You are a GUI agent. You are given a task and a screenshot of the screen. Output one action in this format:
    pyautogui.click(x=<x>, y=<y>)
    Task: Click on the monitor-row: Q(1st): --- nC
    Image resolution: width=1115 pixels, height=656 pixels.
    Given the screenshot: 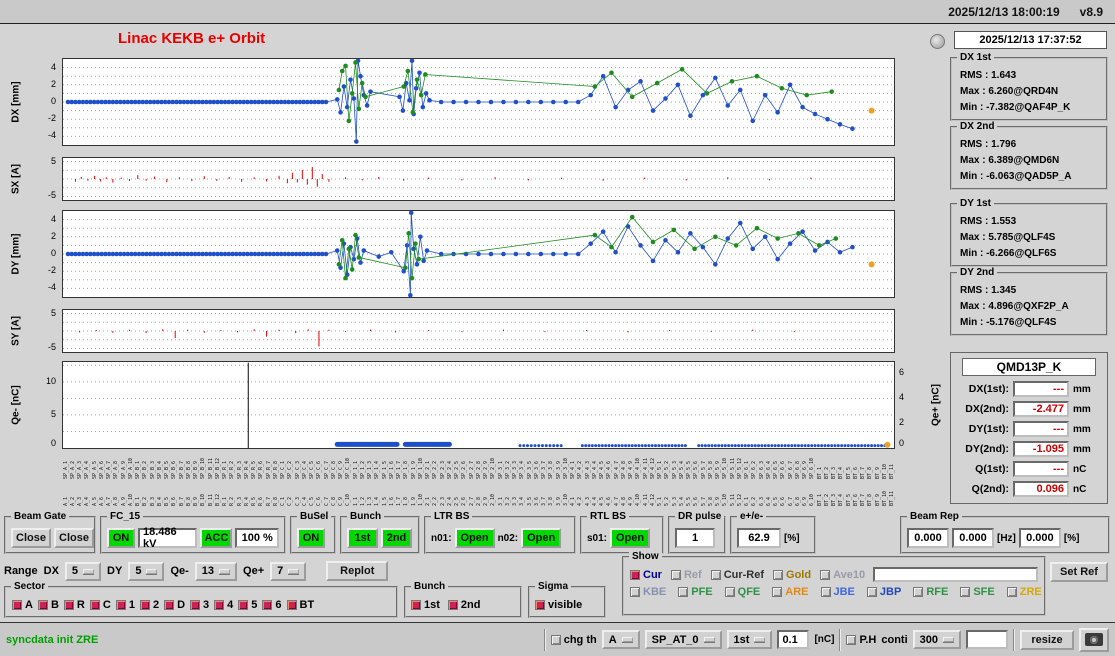 What is the action you would take?
    pyautogui.click(x=1029, y=469)
    